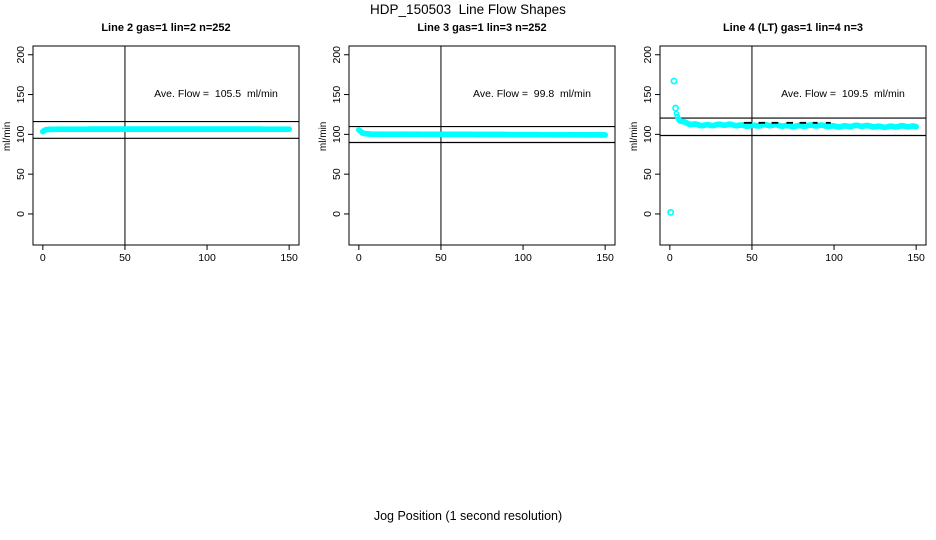 The image size is (936, 540). I want to click on annotation-ave-flow: Ave. Flow = 109.5 ml/min, so click(843, 94).